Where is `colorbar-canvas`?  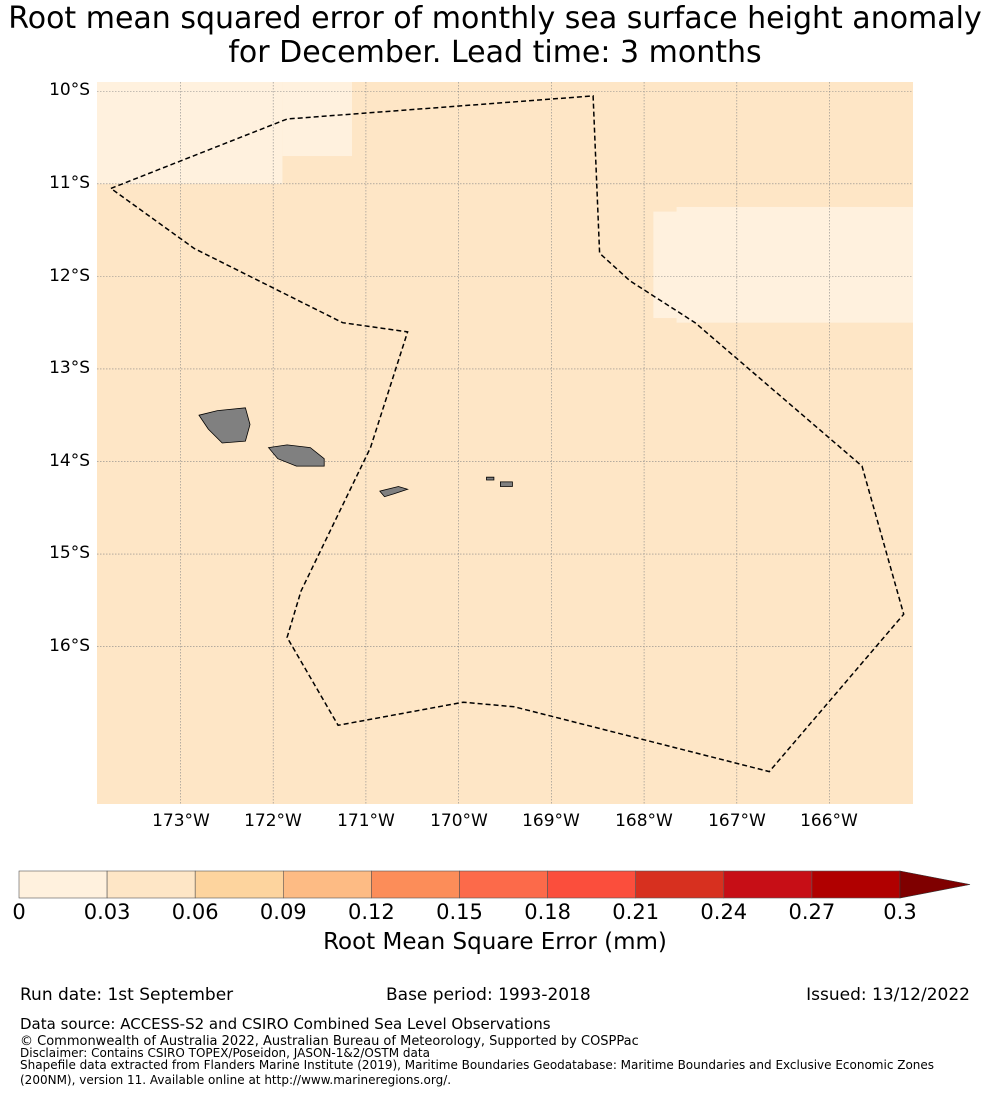
colorbar-canvas is located at coordinates (494, 884).